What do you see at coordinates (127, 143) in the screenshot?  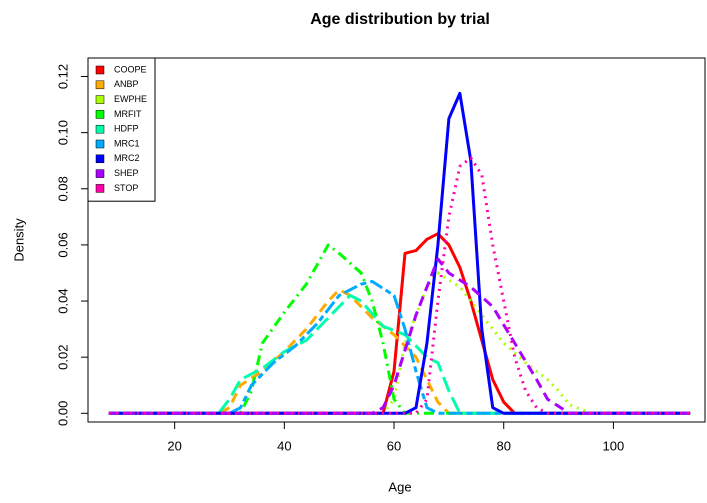 I see `legend-label: MRC1` at bounding box center [127, 143].